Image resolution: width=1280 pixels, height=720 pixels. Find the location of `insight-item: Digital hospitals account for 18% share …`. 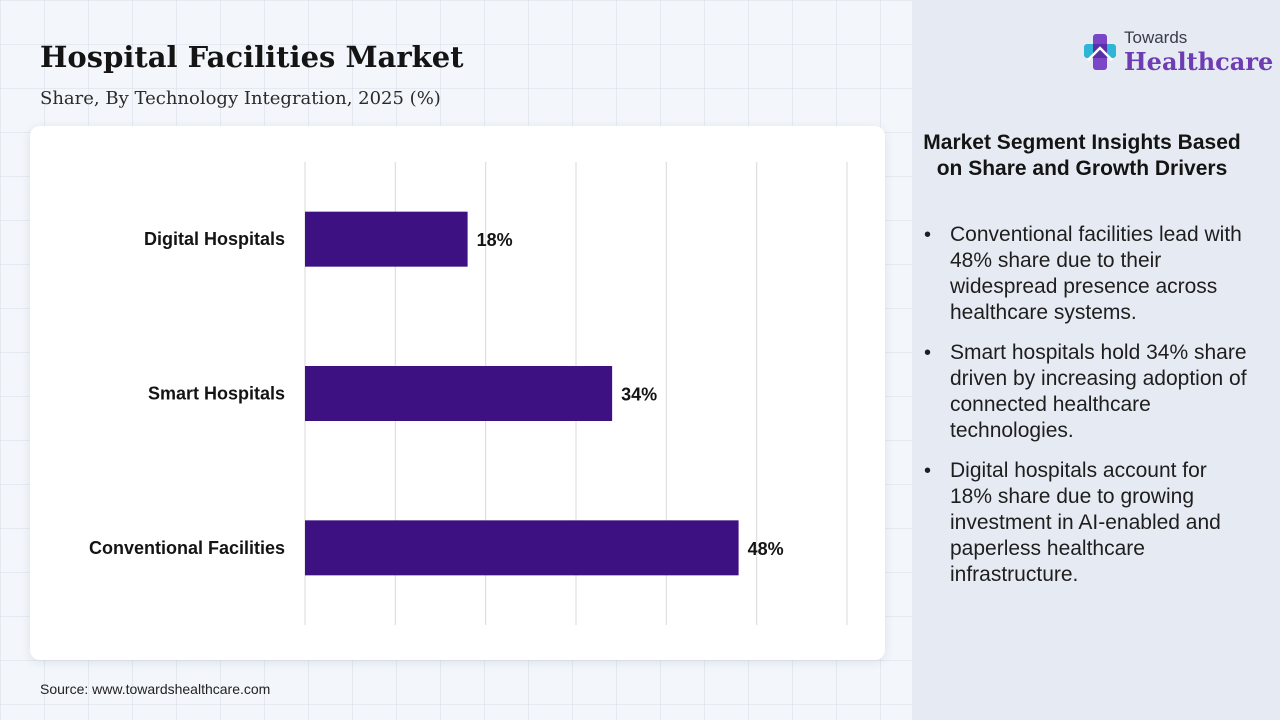

insight-item: Digital hospitals account for 18% share … is located at coordinates (1087, 523).